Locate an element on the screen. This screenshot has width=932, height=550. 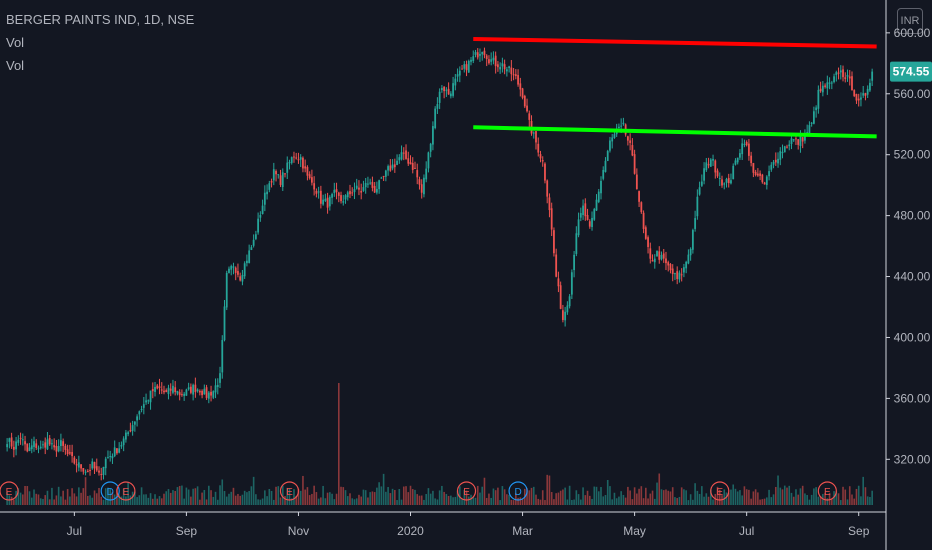
resistance-trendline is located at coordinates (675, 42).